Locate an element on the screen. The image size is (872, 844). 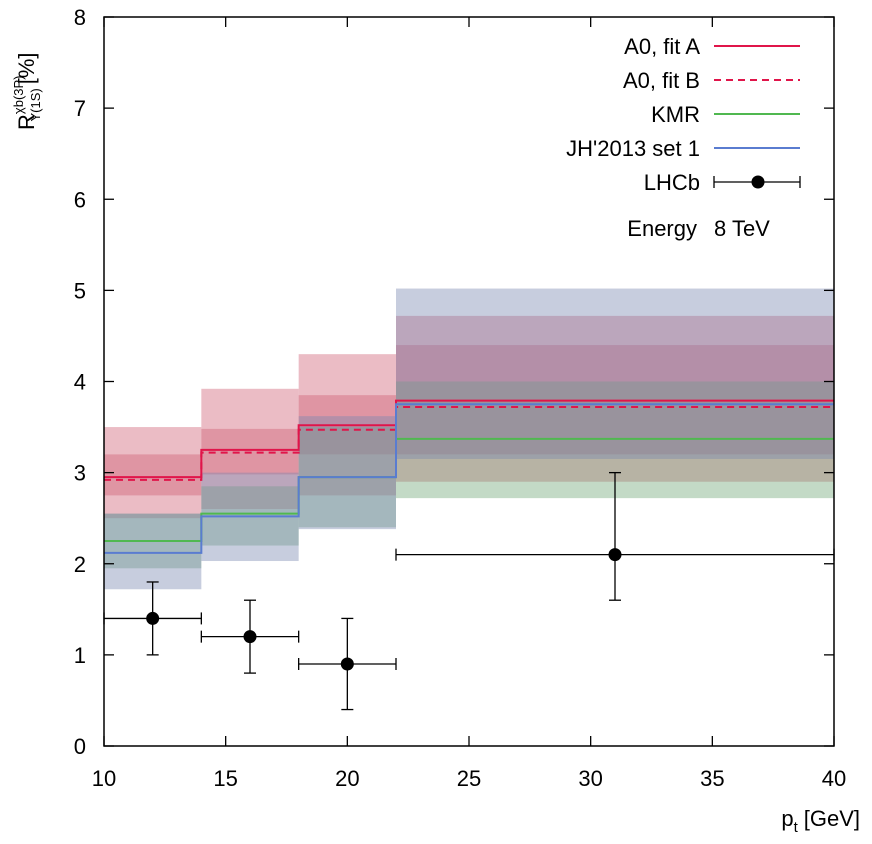
y-tick-label-4: 4 is located at coordinates (80, 382).